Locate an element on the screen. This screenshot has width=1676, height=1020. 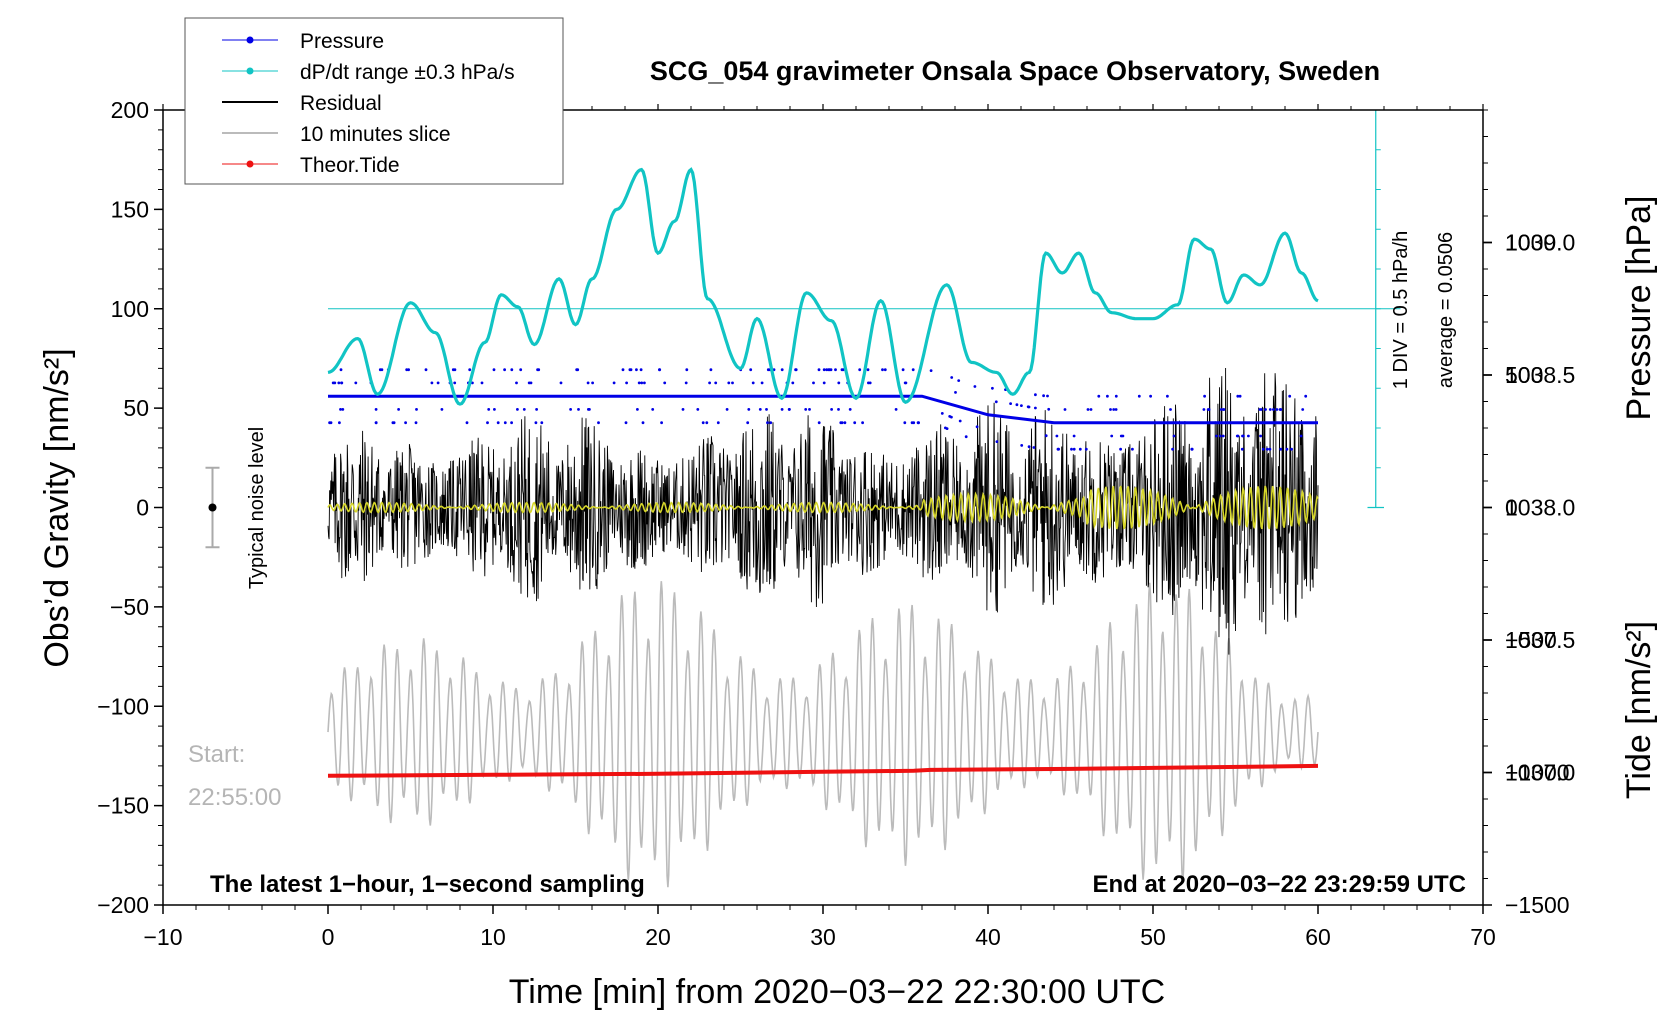
end-time-note: End at 2020−03−22 23:29:59 UTC is located at coordinates (1279, 884).